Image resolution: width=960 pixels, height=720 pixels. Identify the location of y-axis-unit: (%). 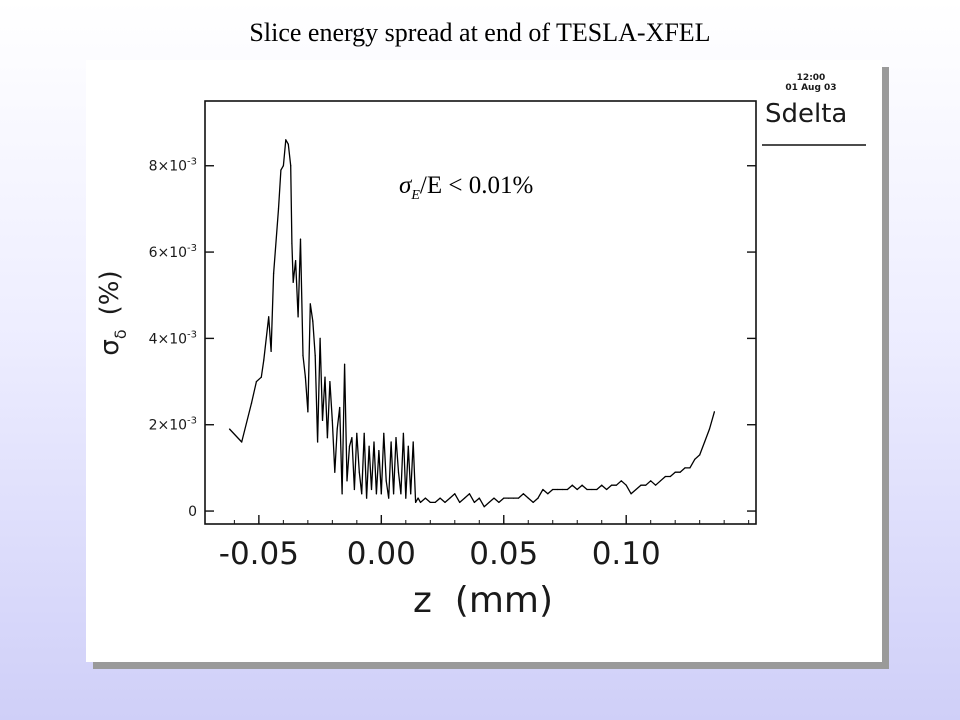
(110, 292).